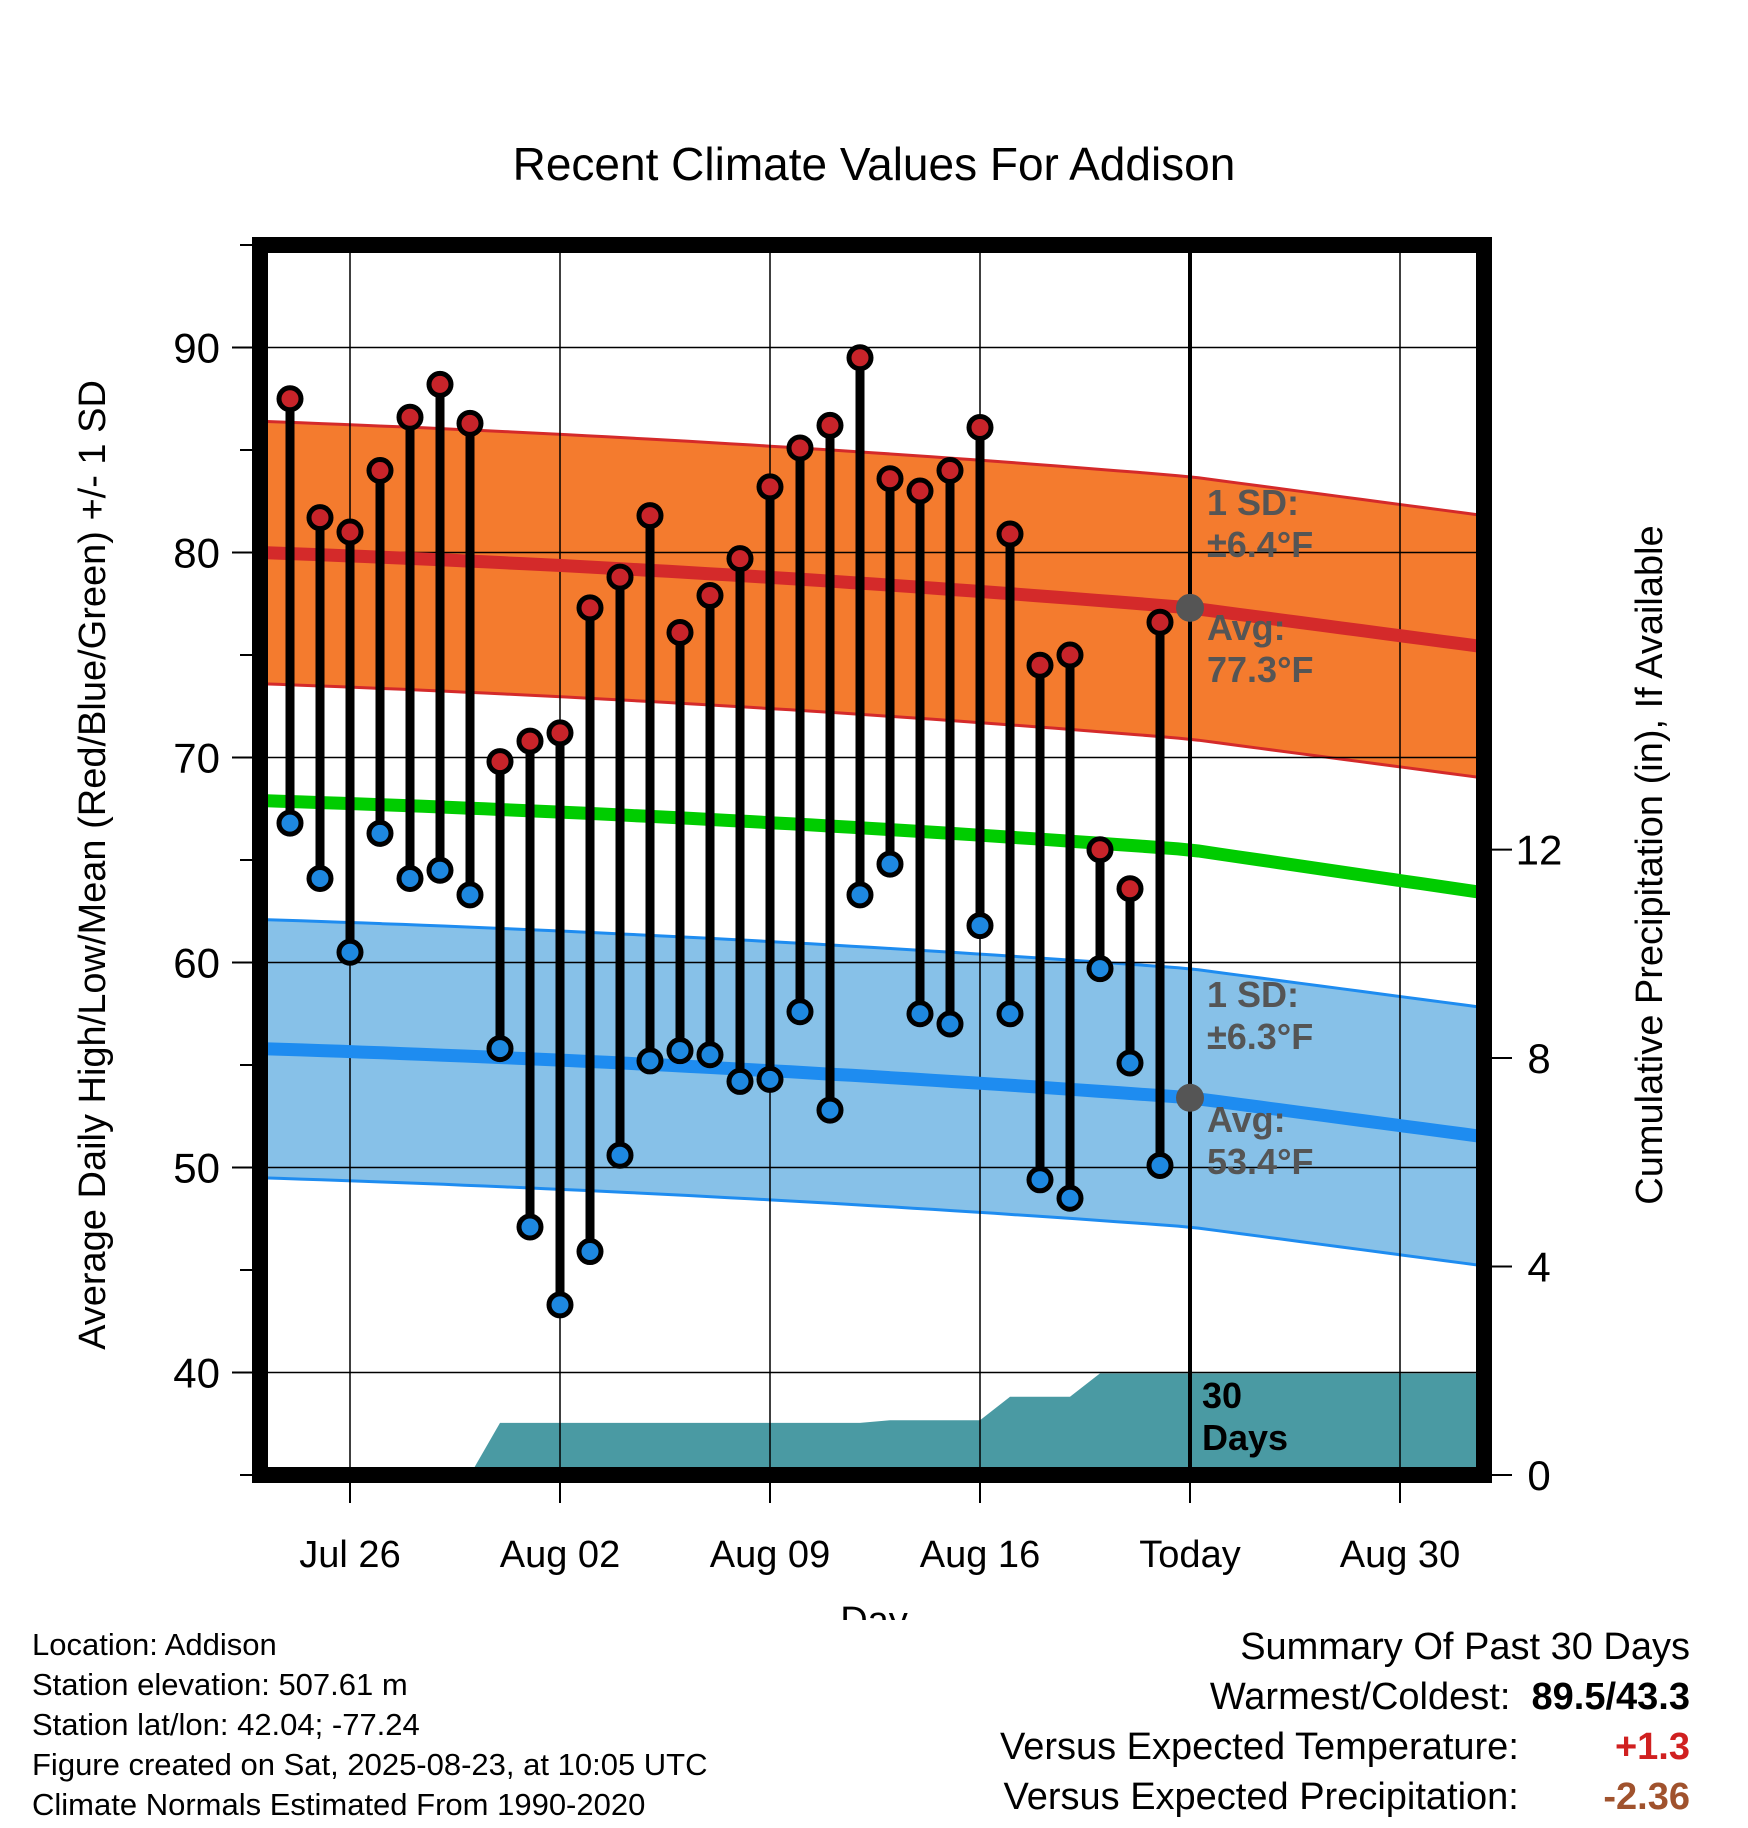  I want to click on y-left-tick-label: 50, so click(196, 1168).